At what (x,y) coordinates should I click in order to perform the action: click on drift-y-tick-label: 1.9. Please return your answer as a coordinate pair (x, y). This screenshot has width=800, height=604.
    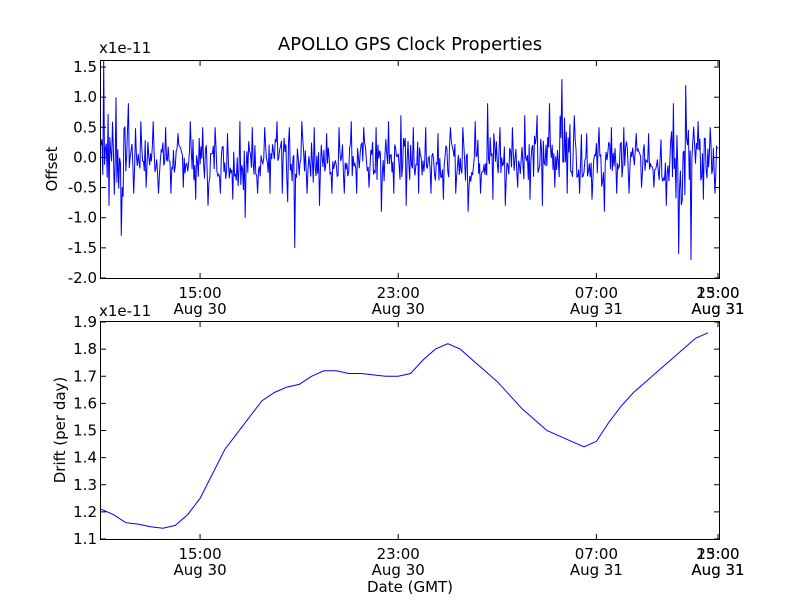
    Looking at the image, I should click on (85, 322).